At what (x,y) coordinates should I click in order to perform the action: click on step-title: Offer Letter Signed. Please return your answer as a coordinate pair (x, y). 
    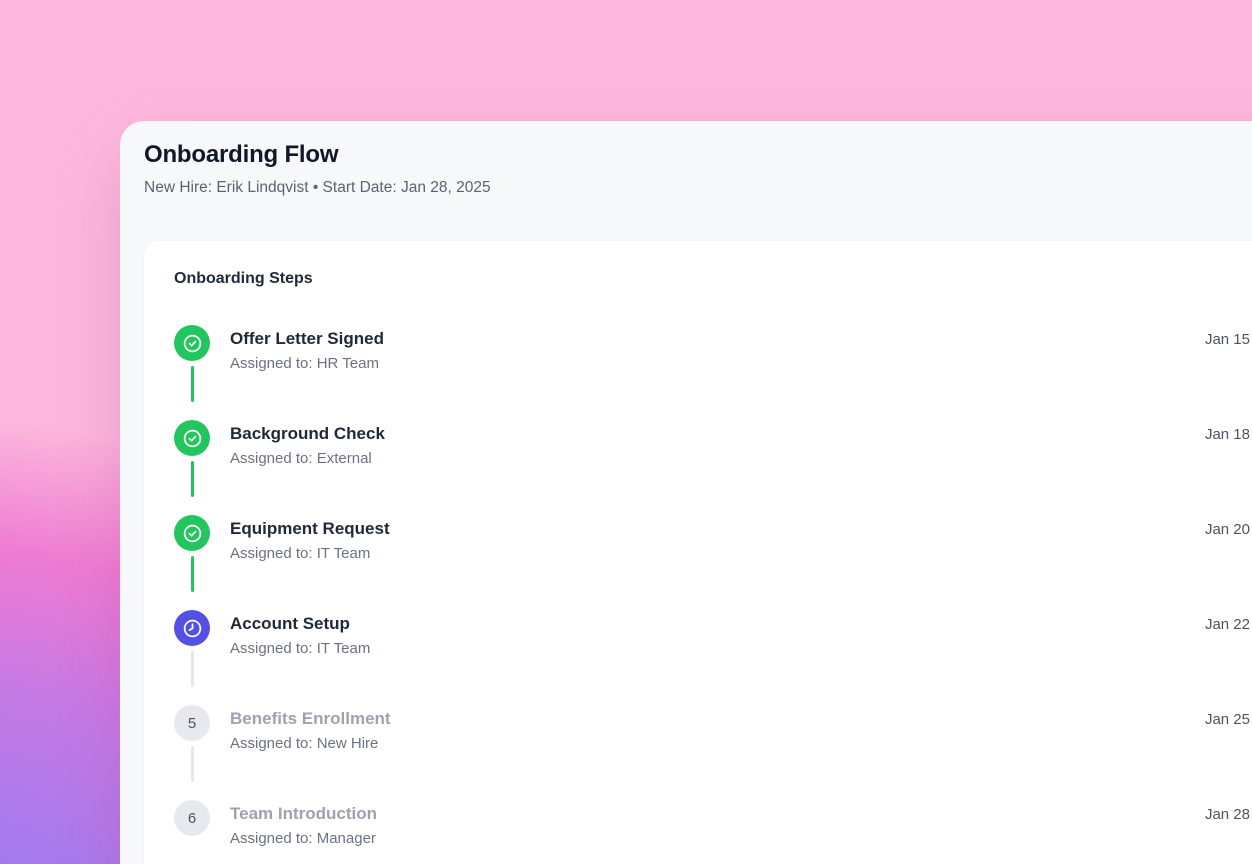
    Looking at the image, I should click on (307, 338).